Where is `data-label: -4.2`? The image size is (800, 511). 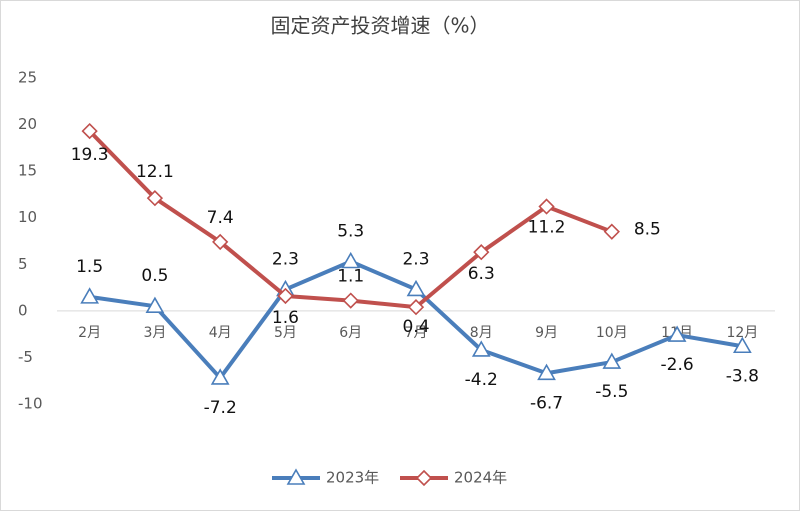 data-label: -4.2 is located at coordinates (481, 380).